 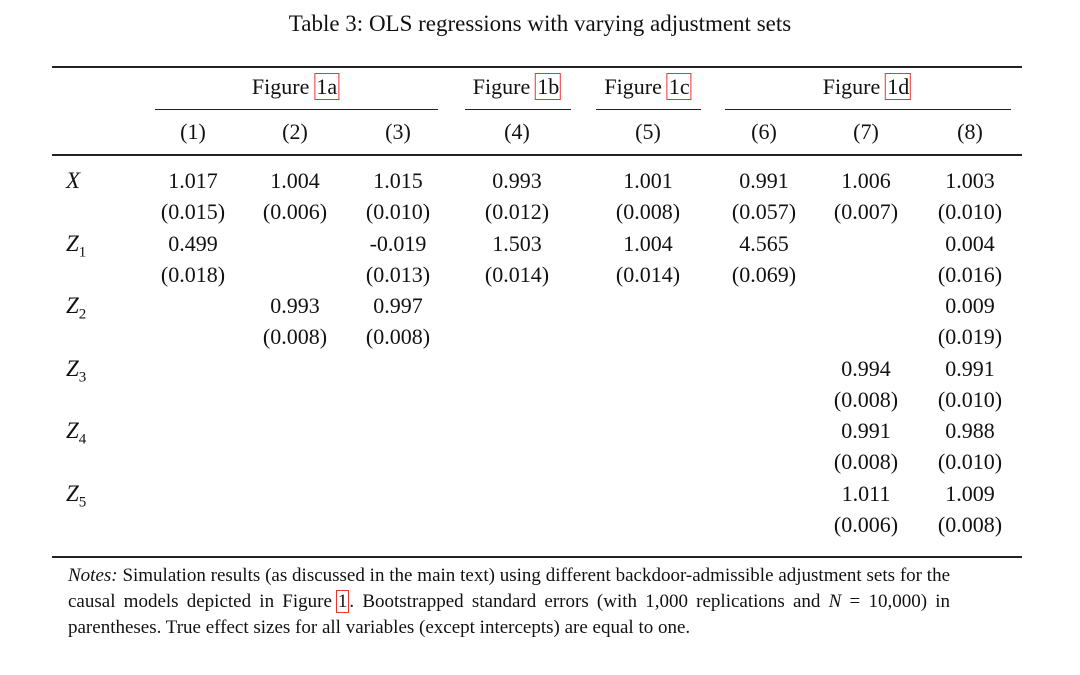 I want to click on standard-error: (0.019), so click(x=970, y=336).